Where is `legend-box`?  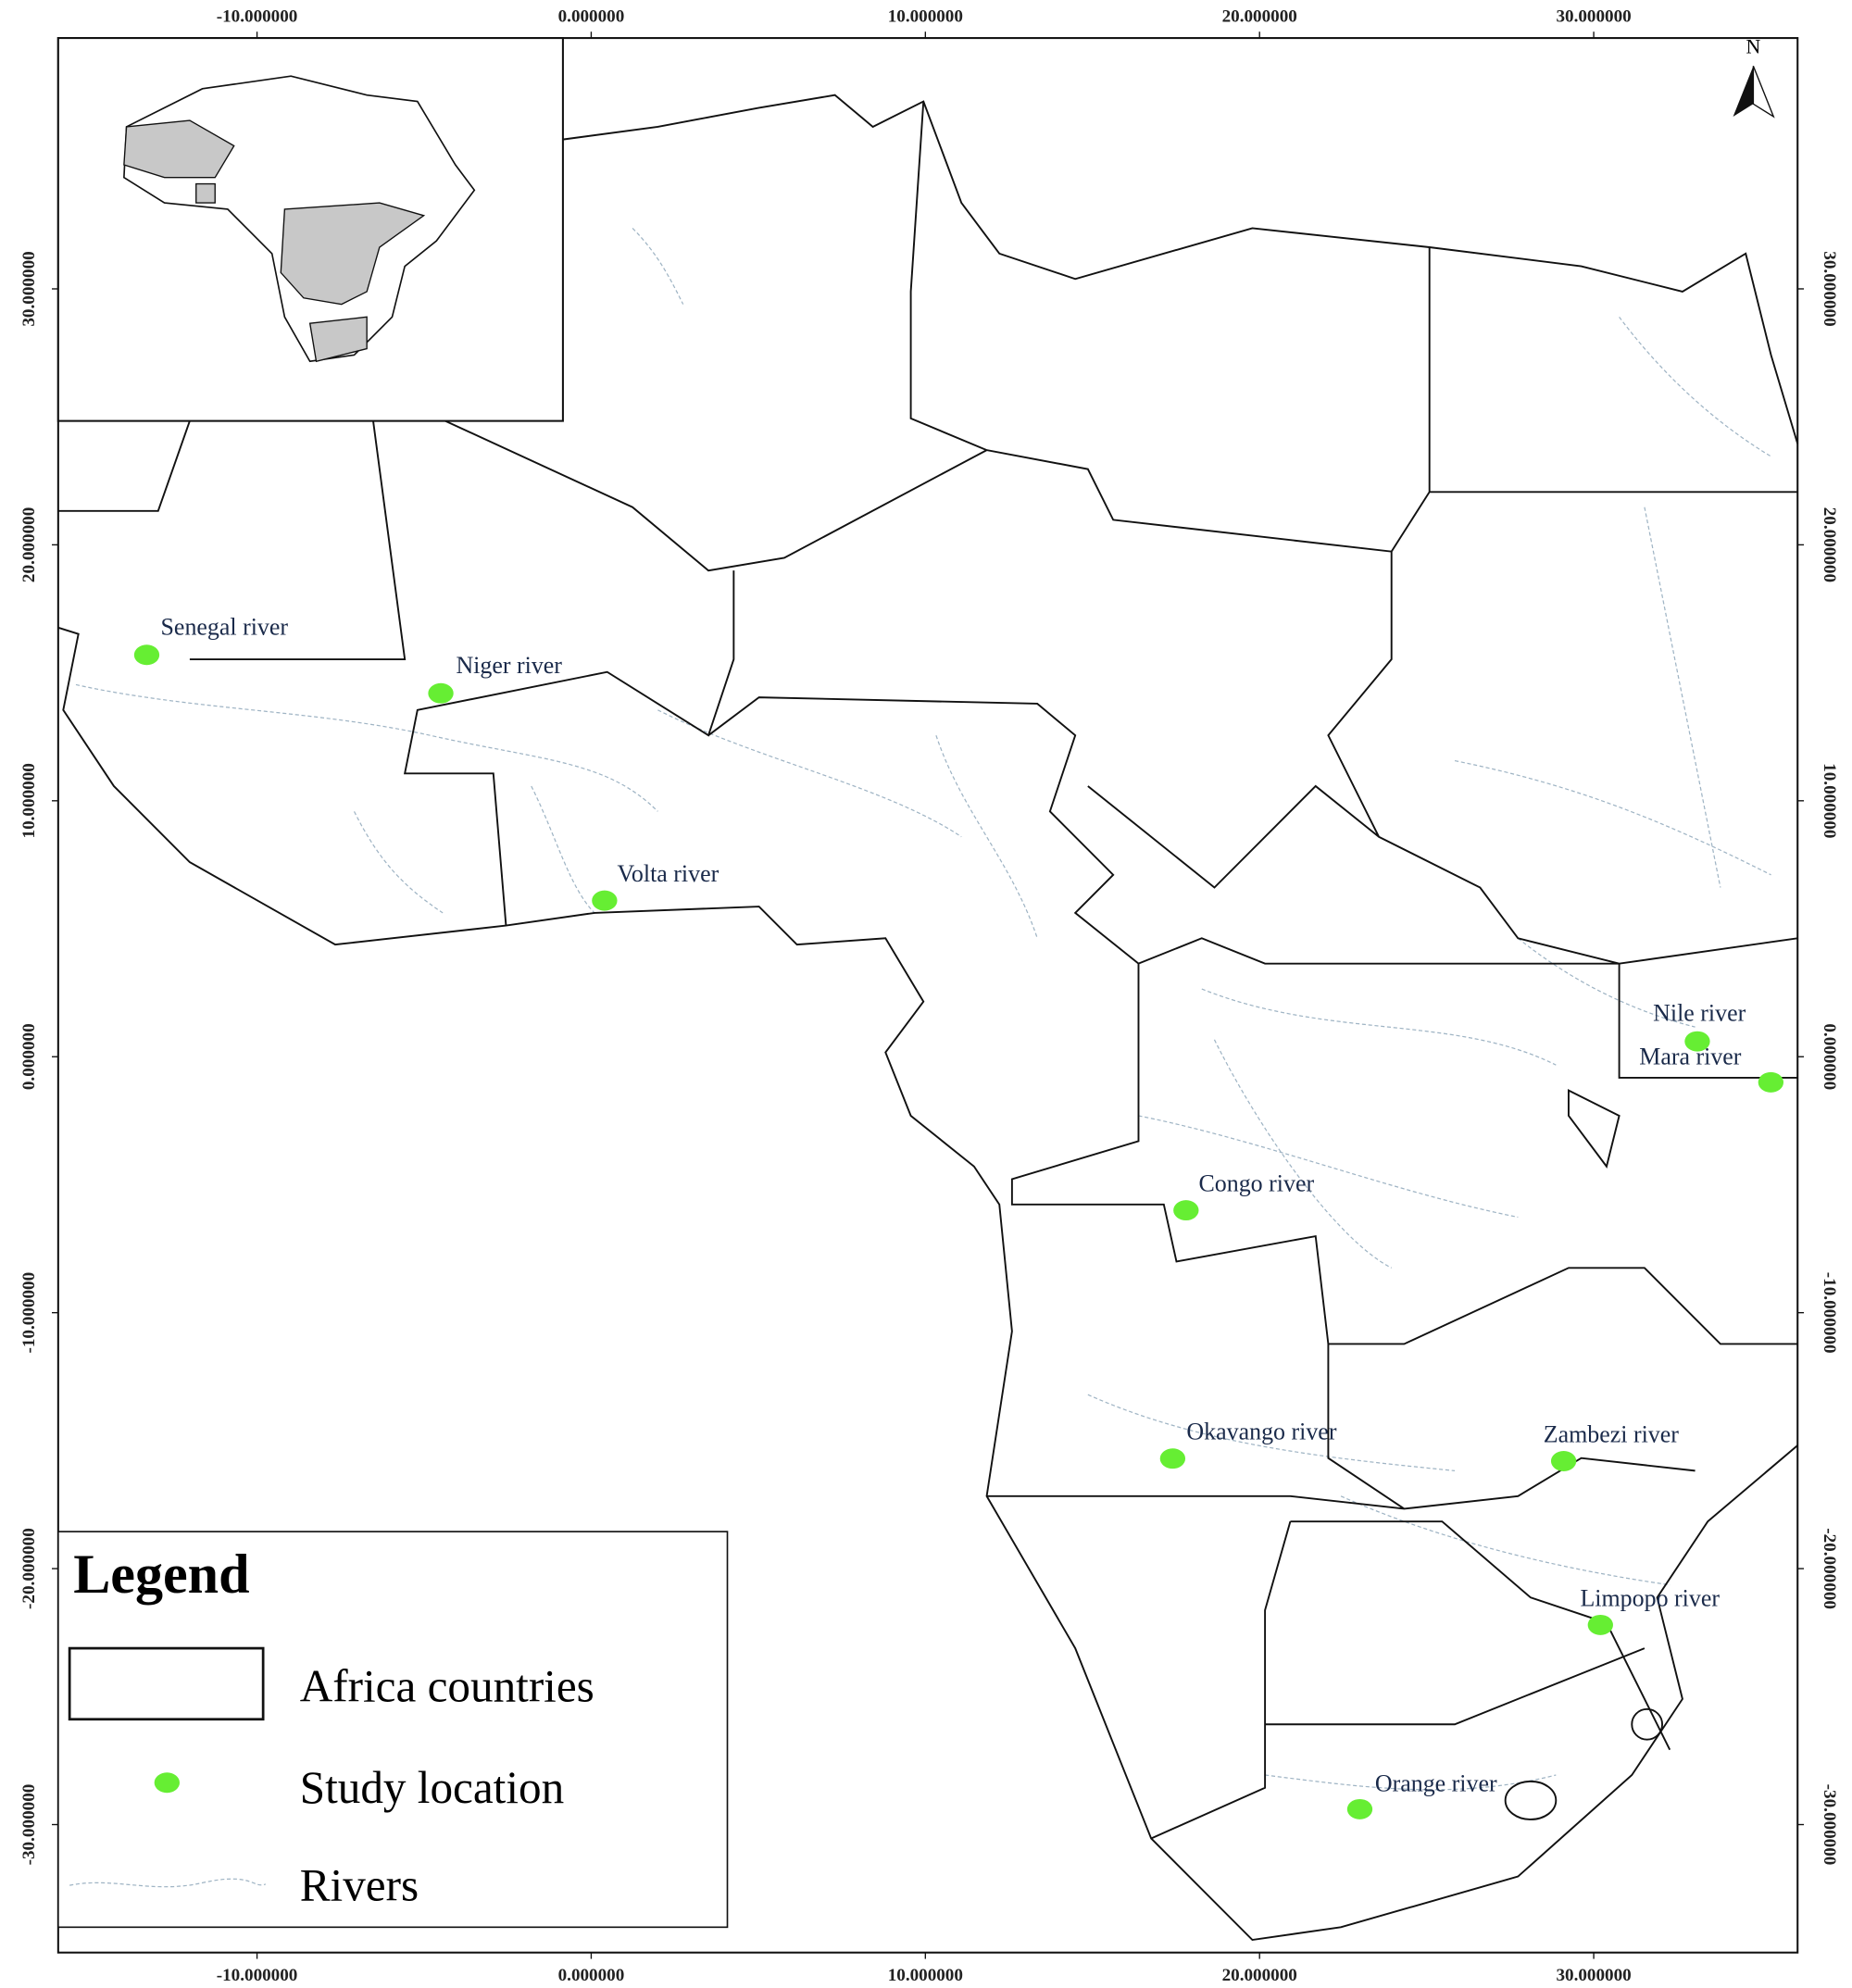
legend-box is located at coordinates (393, 1730).